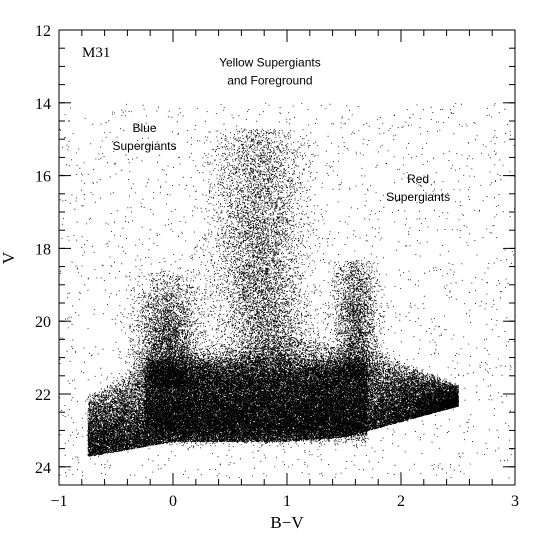  Describe the element at coordinates (43, 322) in the screenshot. I see `y-tick-label: 20` at that location.